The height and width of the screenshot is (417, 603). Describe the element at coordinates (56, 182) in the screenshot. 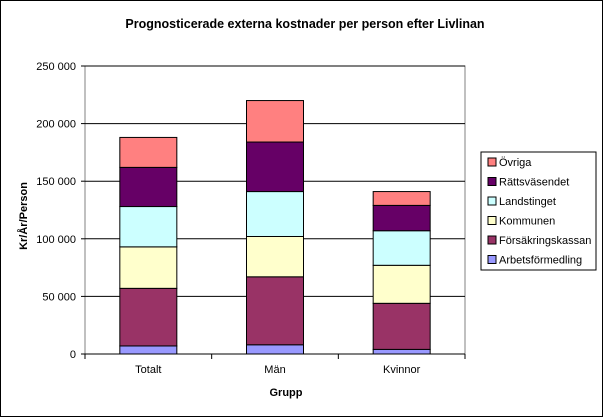

I see `y-tick-label: 150 000` at that location.